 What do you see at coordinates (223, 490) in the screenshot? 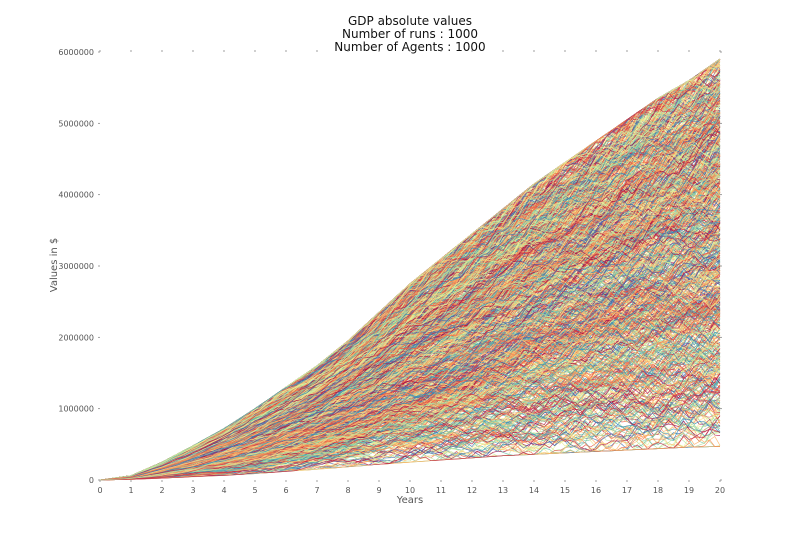
I see `x-tick-label: 4` at bounding box center [223, 490].